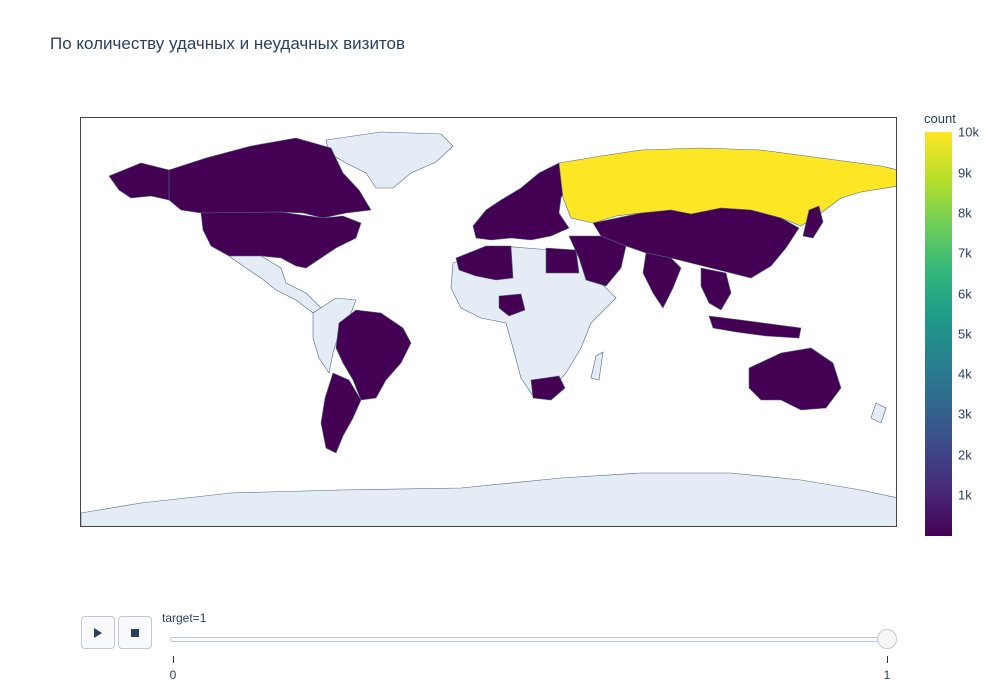 This screenshot has height=700, width=1000. I want to click on country-south-africa, so click(548, 388).